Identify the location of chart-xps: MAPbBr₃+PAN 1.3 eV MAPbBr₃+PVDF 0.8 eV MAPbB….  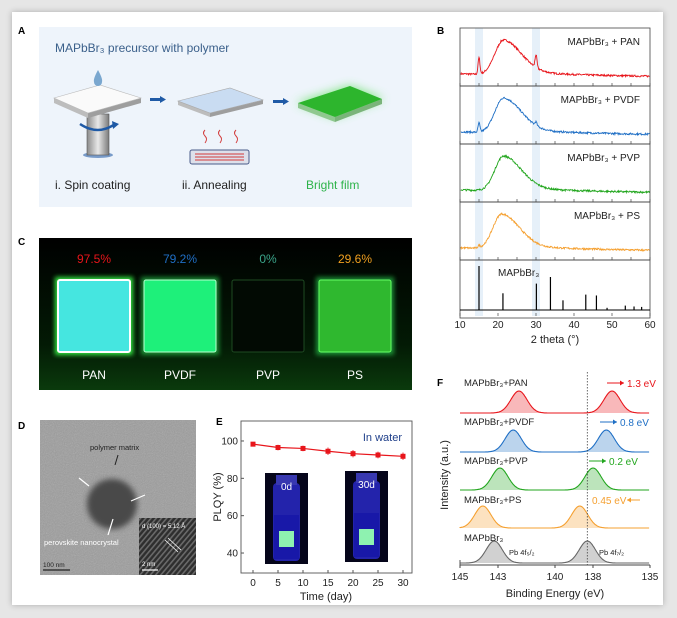
(549, 486).